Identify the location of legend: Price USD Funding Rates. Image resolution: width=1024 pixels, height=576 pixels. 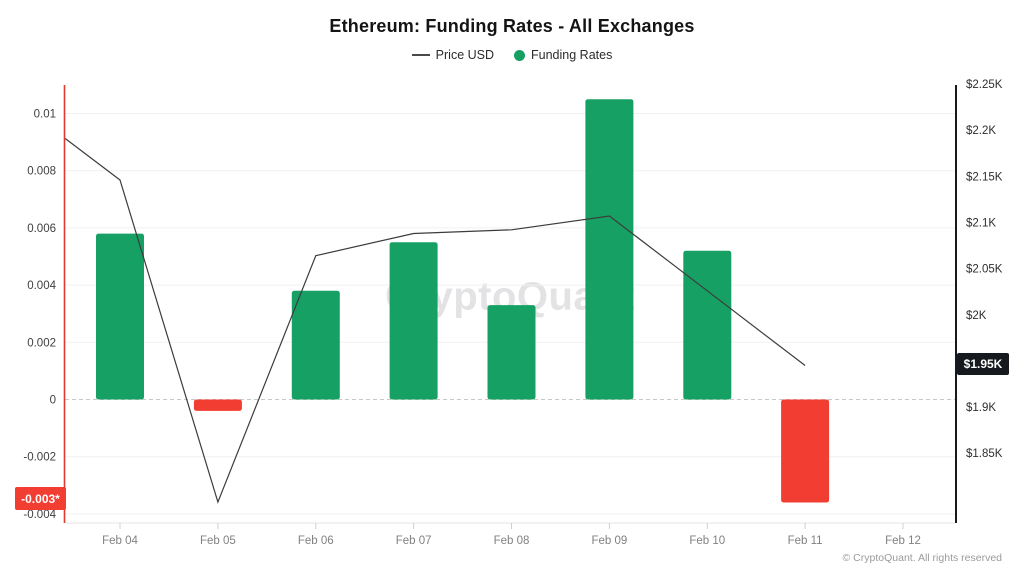
(512, 55).